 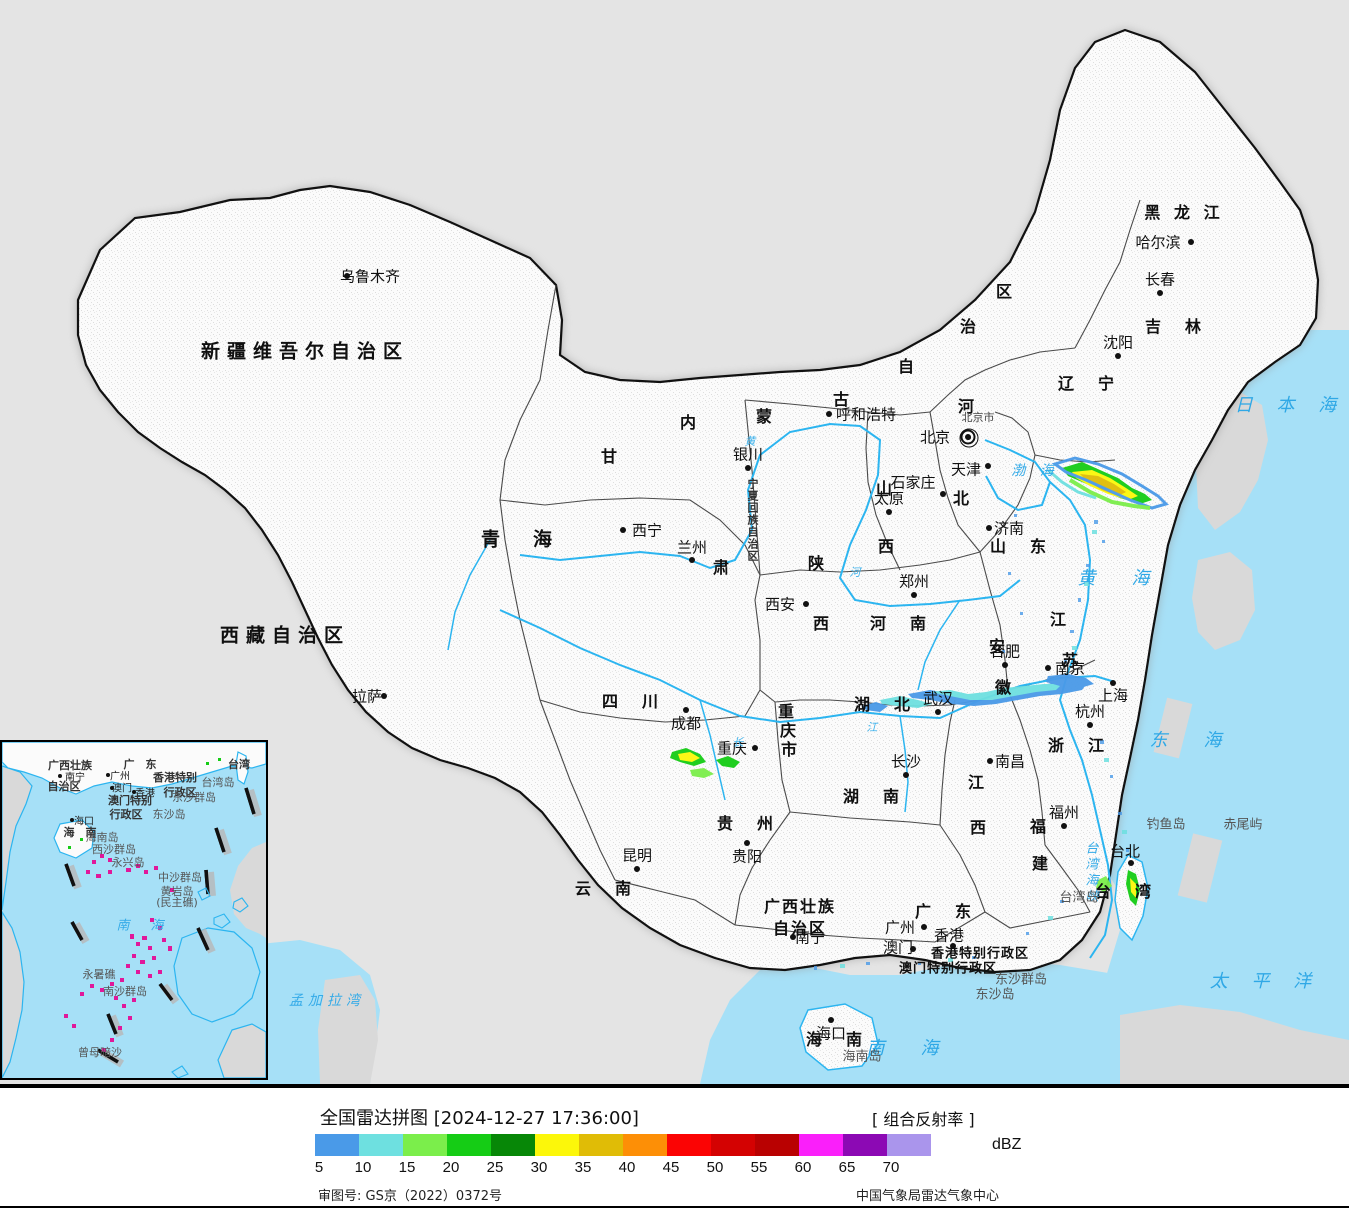 What do you see at coordinates (583, 1167) in the screenshot?
I see `dbz-tick-35: 35` at bounding box center [583, 1167].